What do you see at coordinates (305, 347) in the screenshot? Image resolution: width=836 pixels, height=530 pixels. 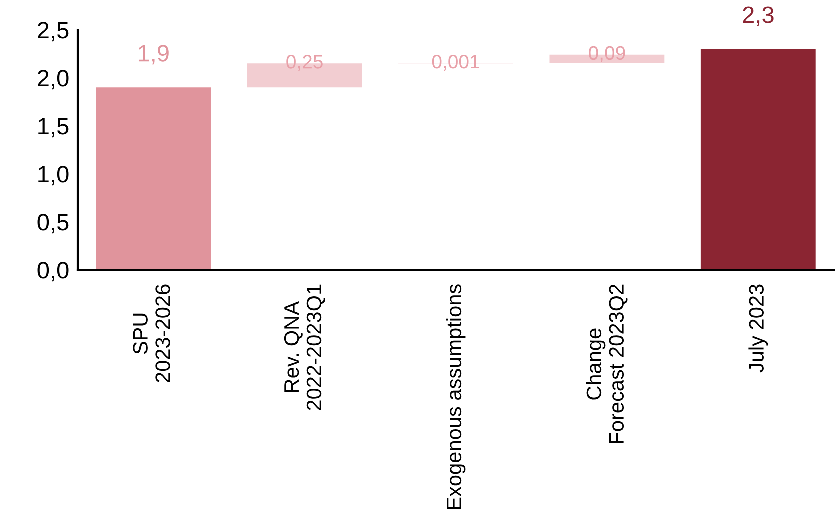 I see `x-tick-label: Rev. QNA 2022-2023Q1` at bounding box center [305, 347].